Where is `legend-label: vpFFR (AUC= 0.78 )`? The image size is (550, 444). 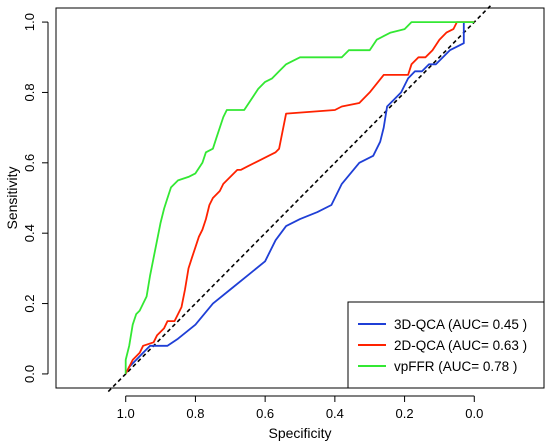 legend-label: vpFFR (AUC= 0.78 ) is located at coordinates (455, 366).